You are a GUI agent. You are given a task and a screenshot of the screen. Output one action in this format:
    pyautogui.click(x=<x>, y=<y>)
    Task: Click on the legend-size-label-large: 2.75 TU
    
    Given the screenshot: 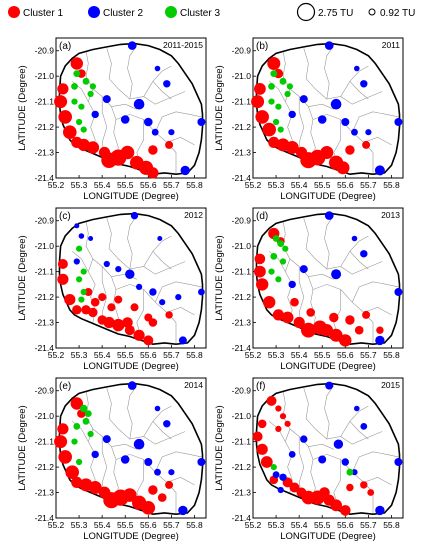 What is the action you would take?
    pyautogui.click(x=335, y=13)
    